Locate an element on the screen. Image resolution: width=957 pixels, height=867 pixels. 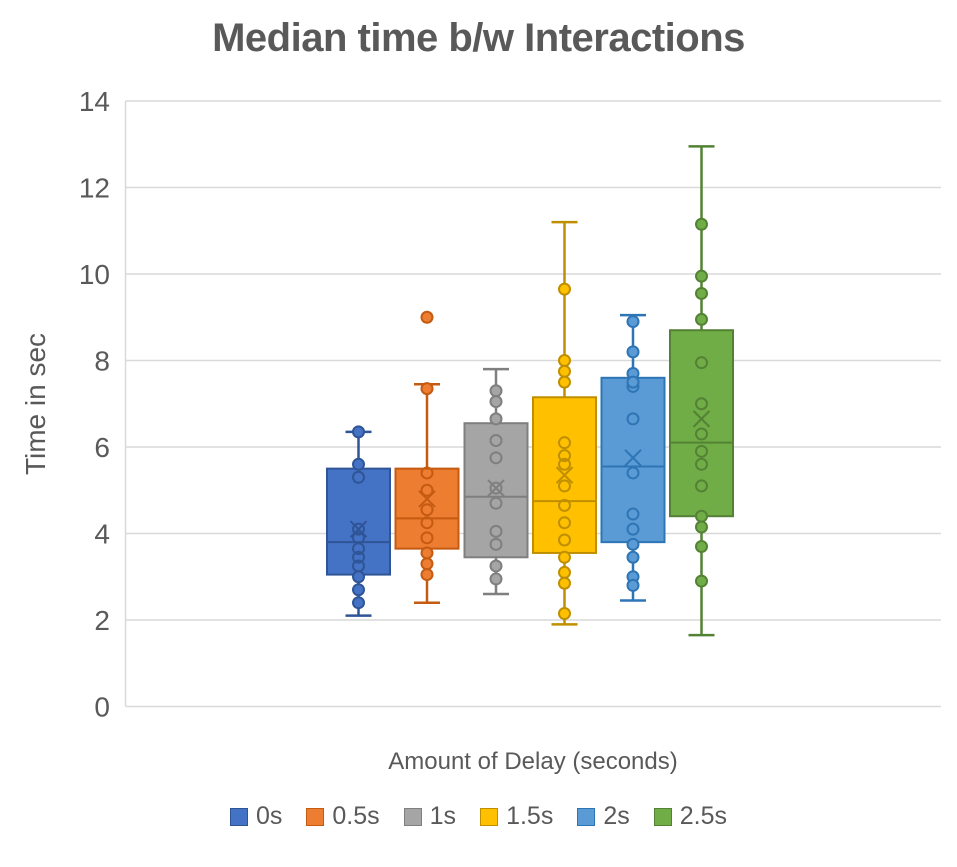
y-tick-label: 12 is located at coordinates (94, 188).